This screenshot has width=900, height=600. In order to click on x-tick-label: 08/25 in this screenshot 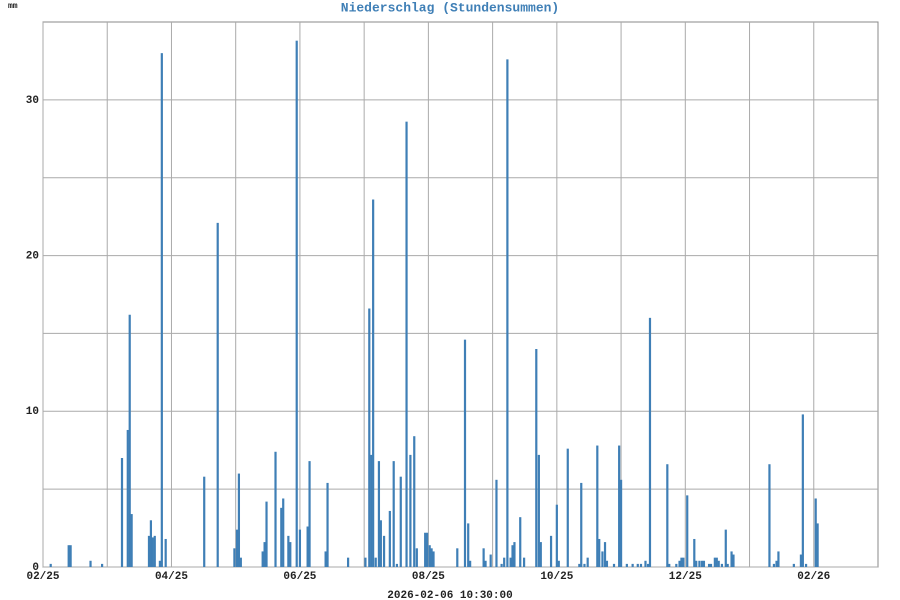, I will do `click(428, 577)`.